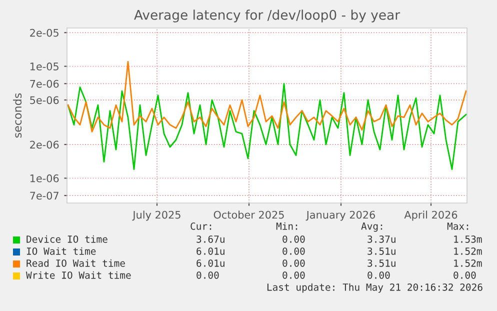 The width and height of the screenshot is (497, 311). What do you see at coordinates (267, 16) in the screenshot?
I see `chart-title: Average latency for /dev/loop0 - by year` at bounding box center [267, 16].